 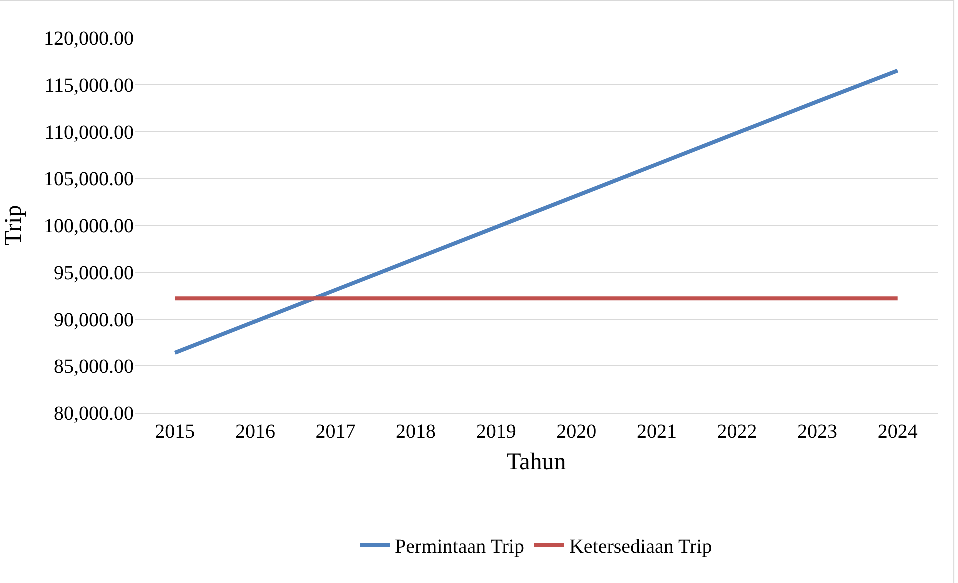 What do you see at coordinates (89, 227) in the screenshot?
I see `y-tick-label: 100,000.00` at bounding box center [89, 227].